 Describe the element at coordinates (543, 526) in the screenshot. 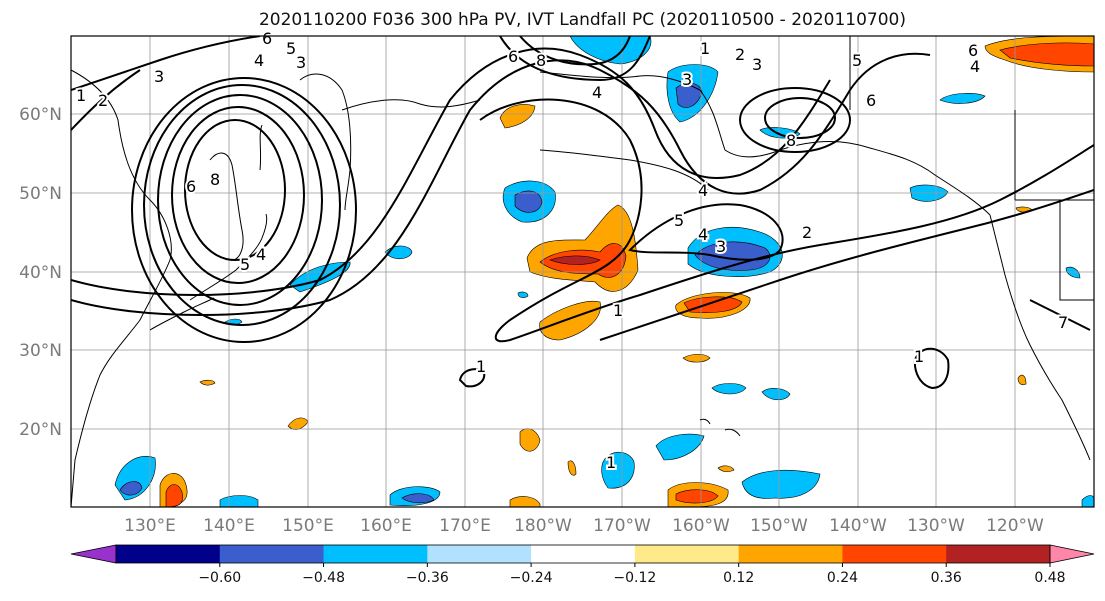

I see `svg-text: 180°W` at that location.